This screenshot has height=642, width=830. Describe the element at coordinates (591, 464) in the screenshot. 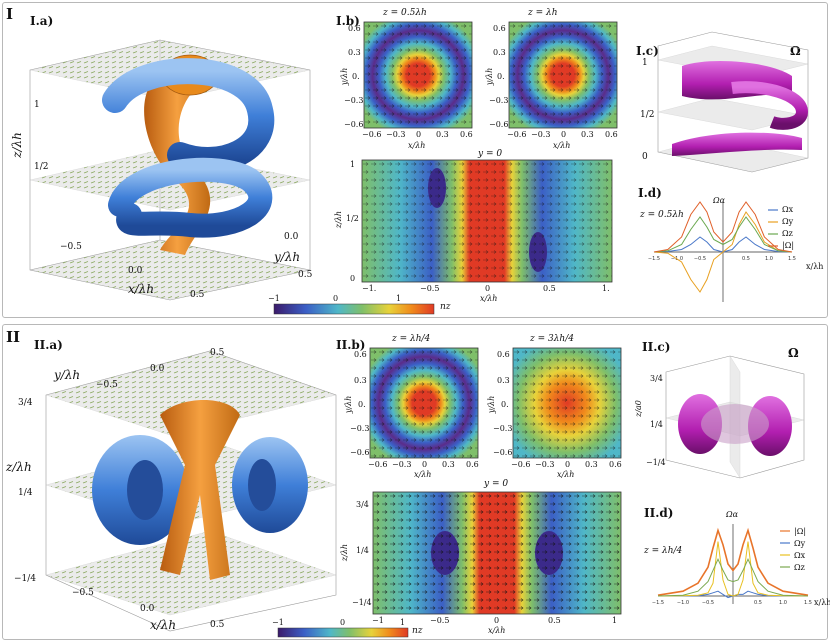

I see `panel-IIb-r-xt-3: 0.3` at that location.